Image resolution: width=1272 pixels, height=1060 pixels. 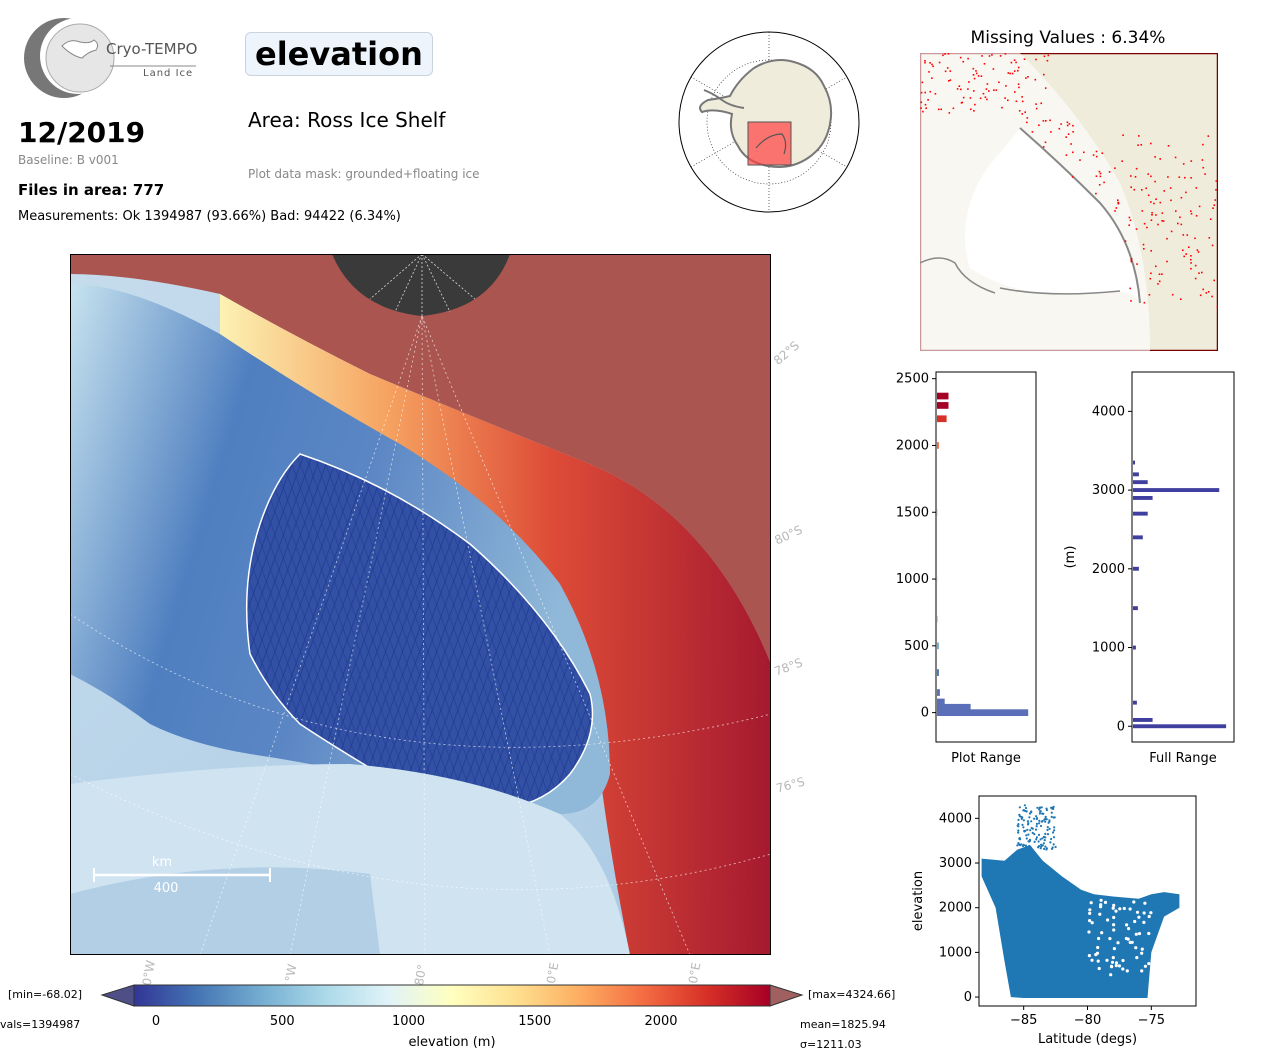 What do you see at coordinates (790, 785) in the screenshot?
I see `lat-label-76: 76°S` at bounding box center [790, 785].